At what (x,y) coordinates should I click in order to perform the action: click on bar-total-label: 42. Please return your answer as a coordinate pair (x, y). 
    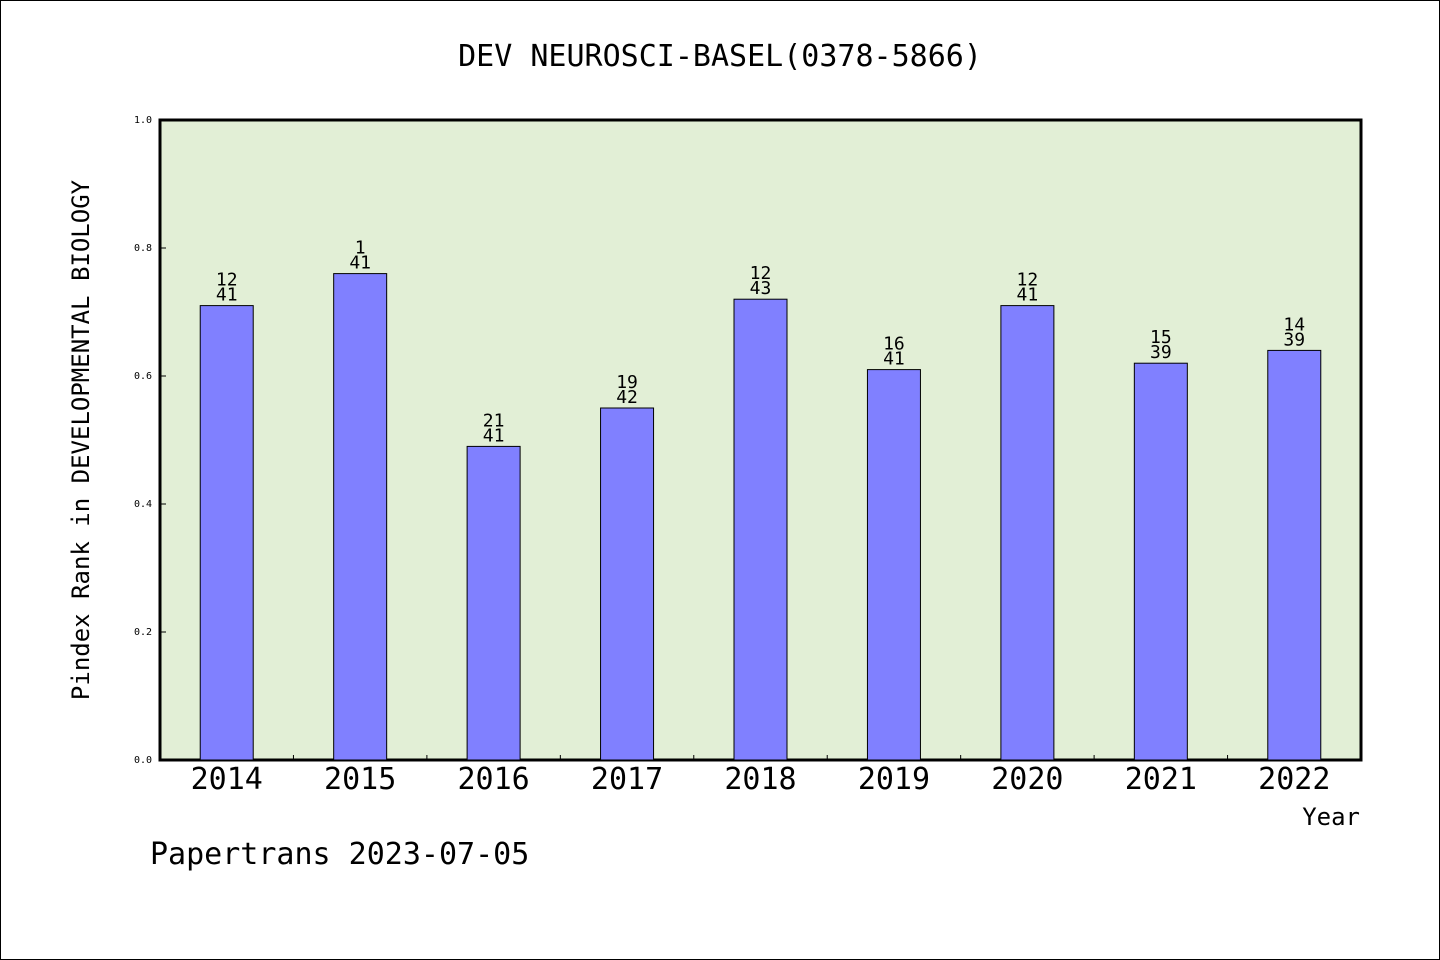
    Looking at the image, I should click on (627, 397).